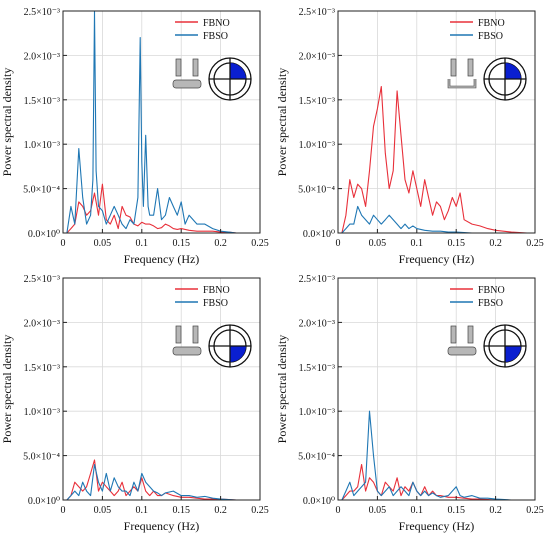 This screenshot has width=550, height=540. Describe the element at coordinates (462, 83) in the screenshot. I see `wall-base-inner-icon` at that location.